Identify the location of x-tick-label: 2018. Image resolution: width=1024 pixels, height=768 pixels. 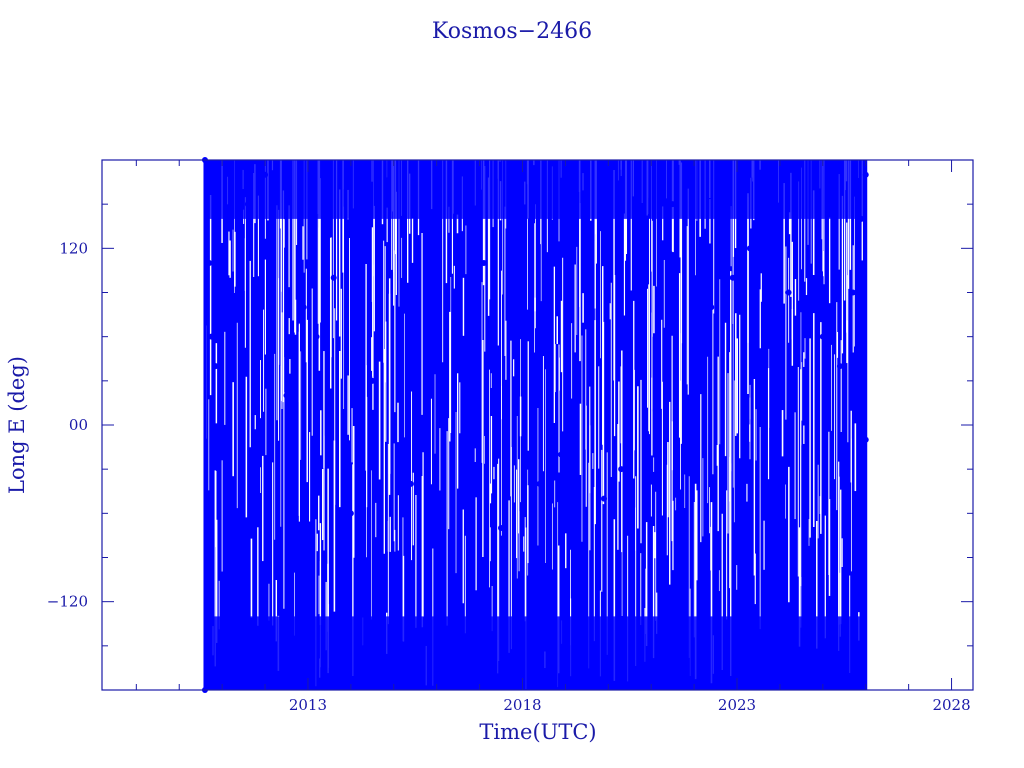
(522, 705).